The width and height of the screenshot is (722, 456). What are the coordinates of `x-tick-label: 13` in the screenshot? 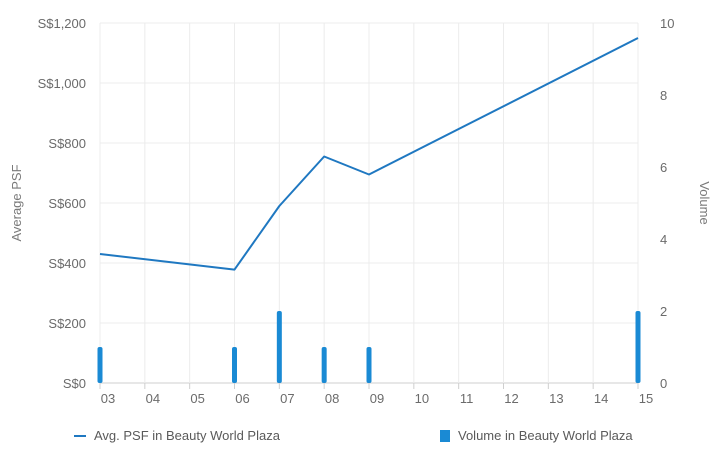 It's located at (556, 398).